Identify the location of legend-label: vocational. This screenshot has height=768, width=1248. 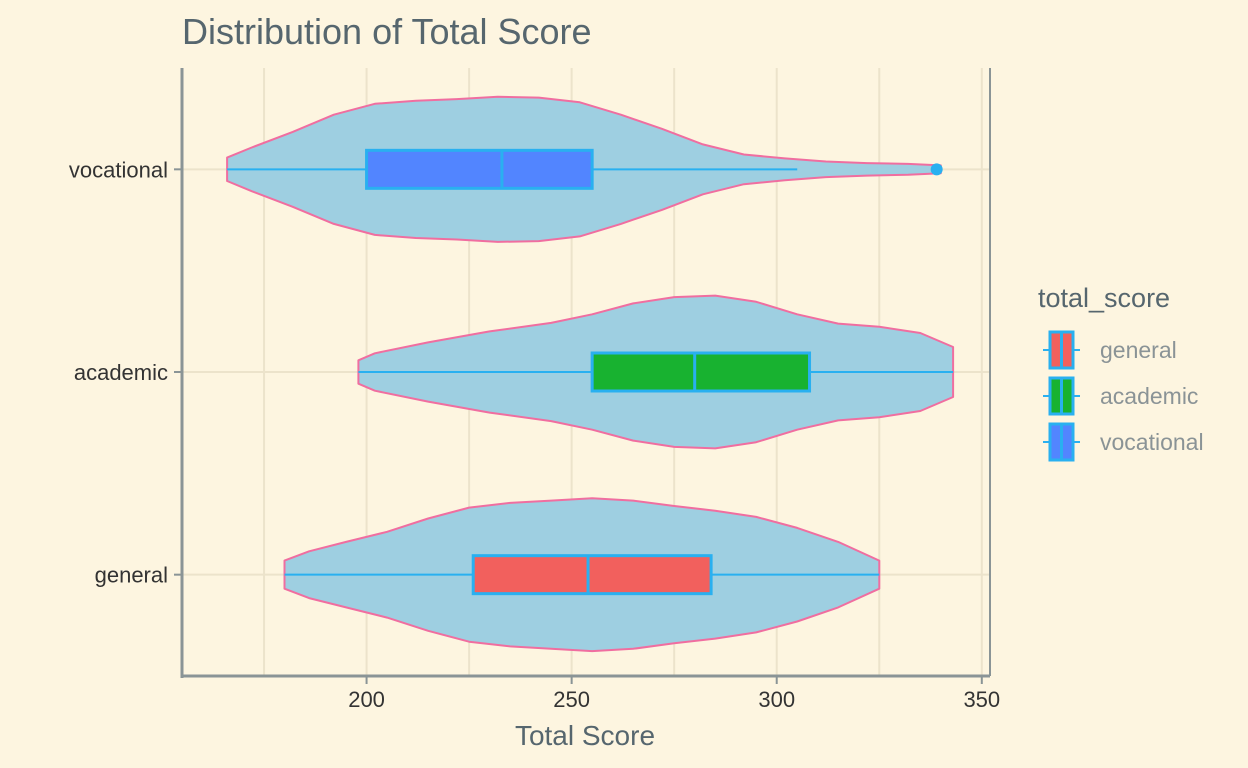
(1152, 442).